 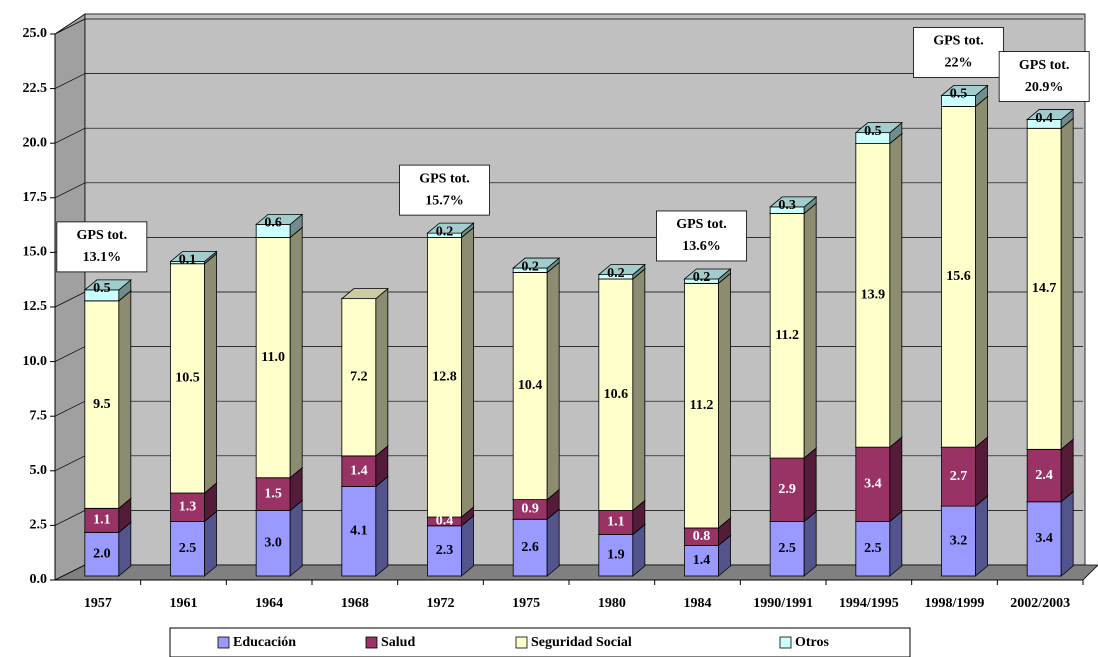 What do you see at coordinates (701, 246) in the screenshot?
I see `annotation-text: 13.6%` at bounding box center [701, 246].